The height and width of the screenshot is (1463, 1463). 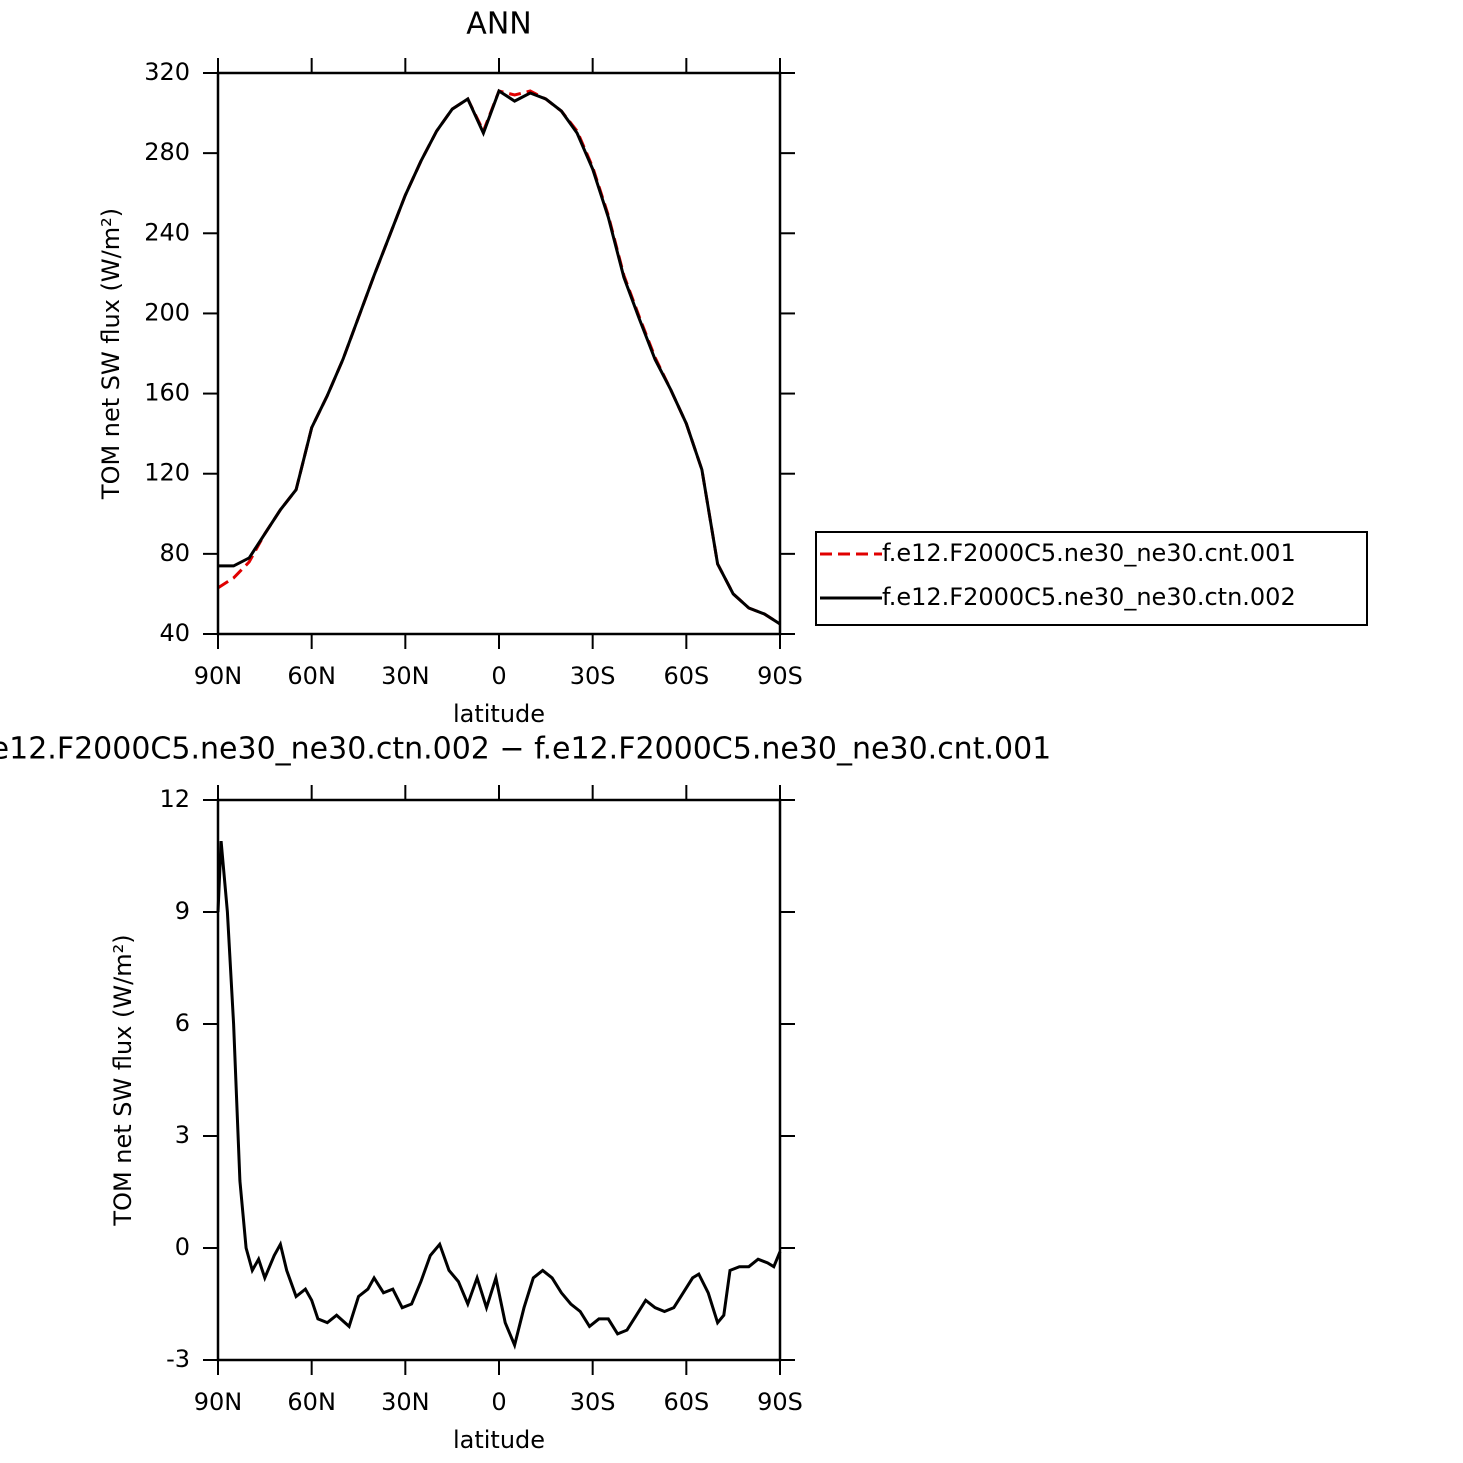 I want to click on y-tick-label: 0, so click(x=182, y=1247).